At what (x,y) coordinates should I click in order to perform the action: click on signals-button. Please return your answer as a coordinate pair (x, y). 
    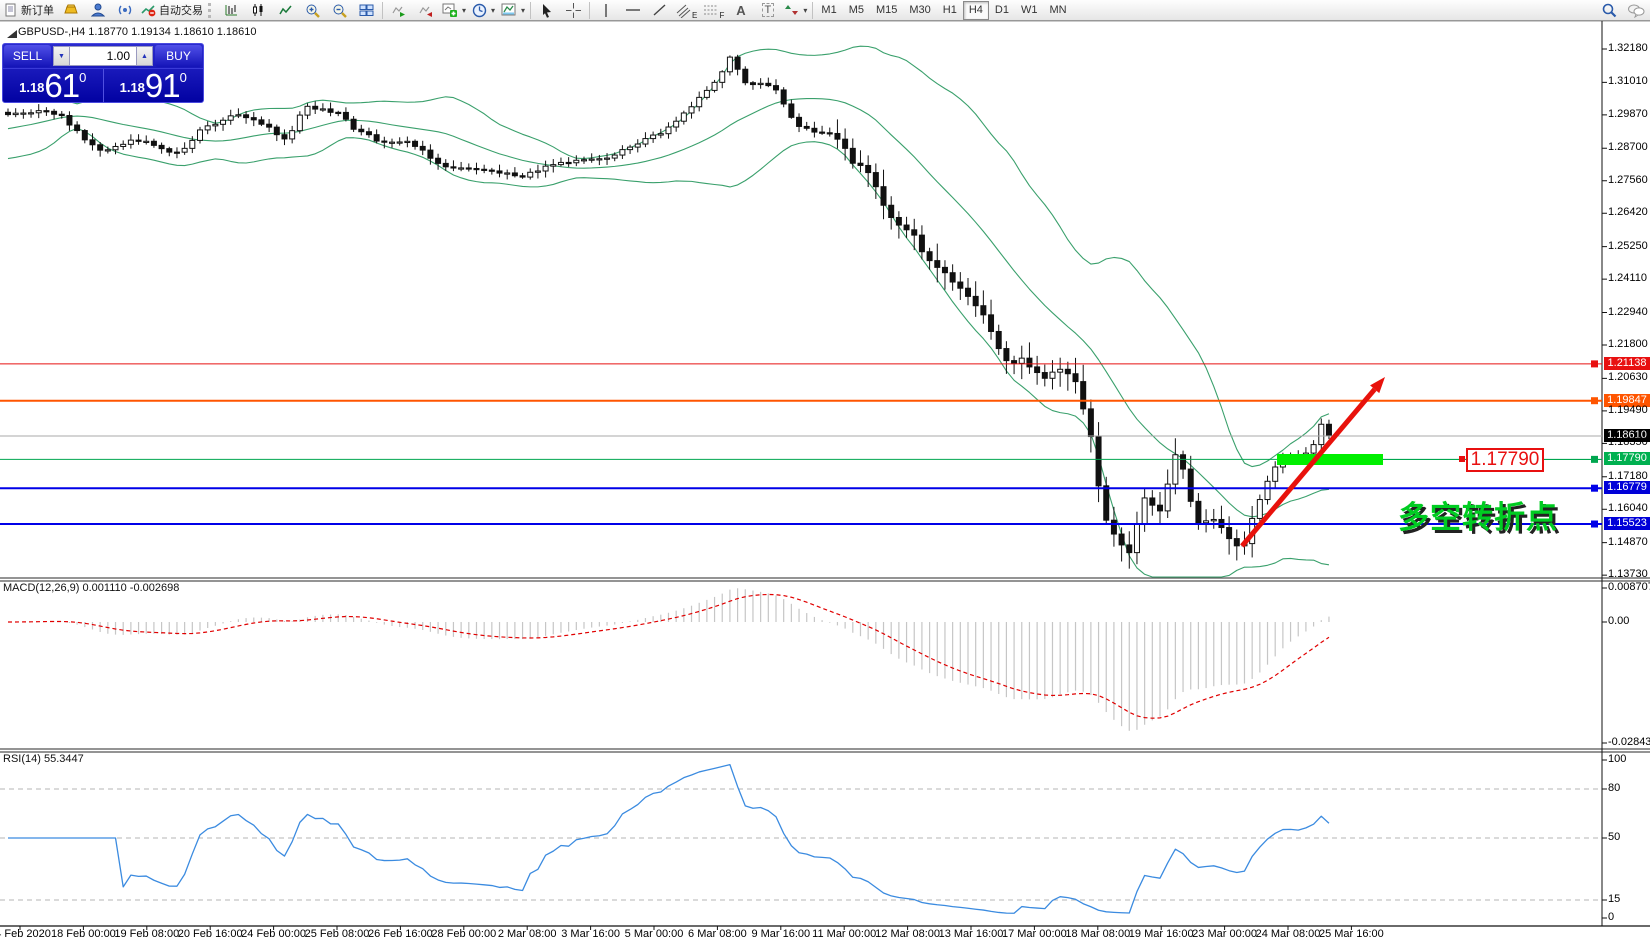
    Looking at the image, I should click on (124, 10).